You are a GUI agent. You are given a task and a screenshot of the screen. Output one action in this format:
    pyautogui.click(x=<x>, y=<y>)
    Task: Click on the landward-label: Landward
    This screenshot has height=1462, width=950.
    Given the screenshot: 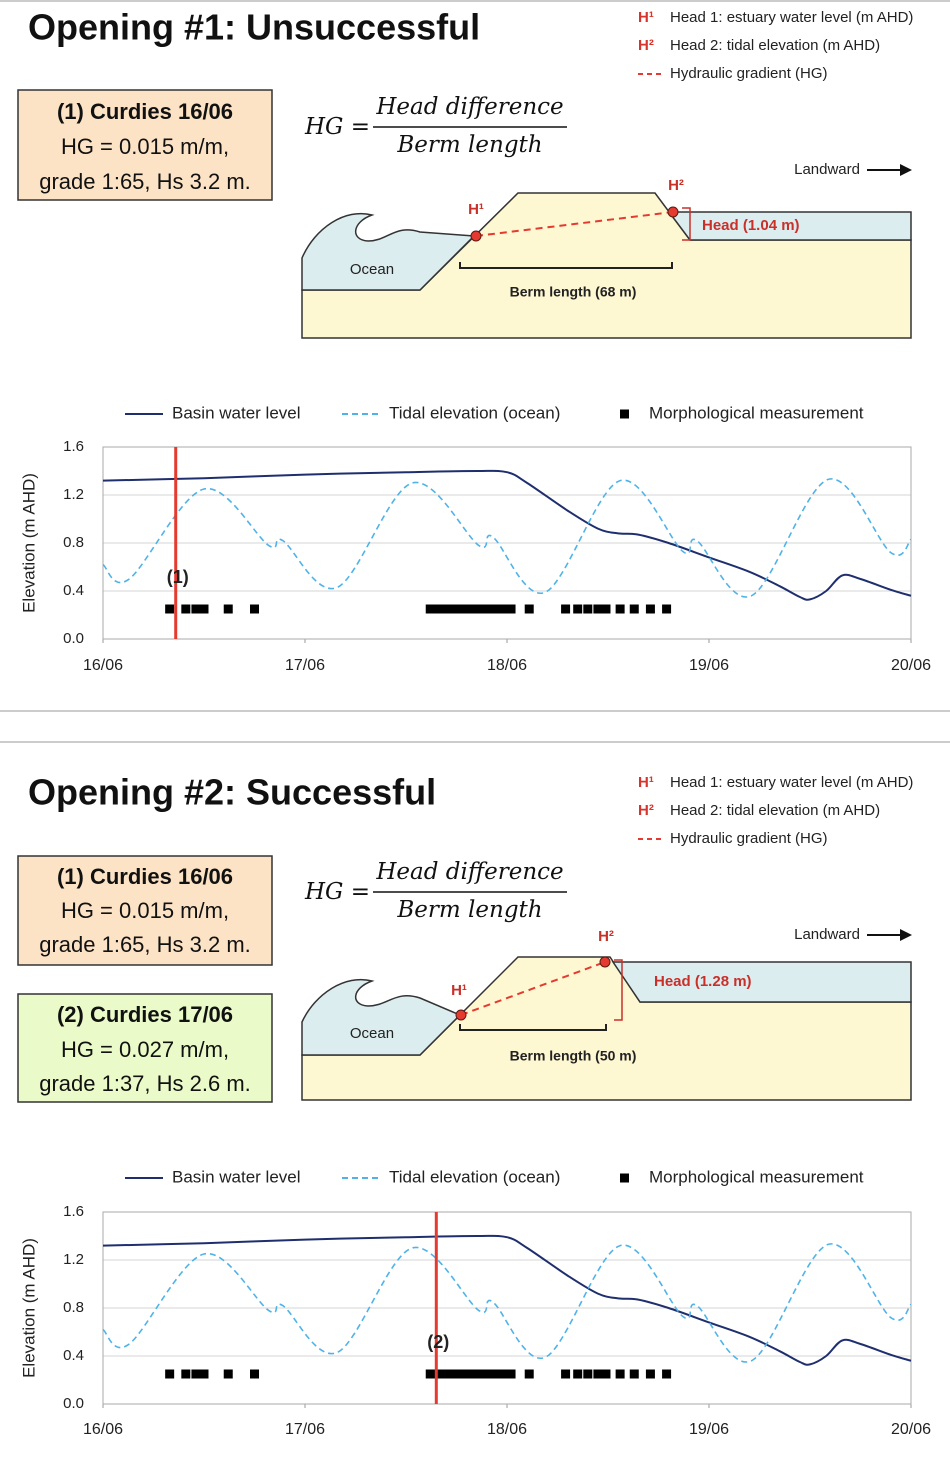 What is the action you would take?
    pyautogui.click(x=827, y=169)
    